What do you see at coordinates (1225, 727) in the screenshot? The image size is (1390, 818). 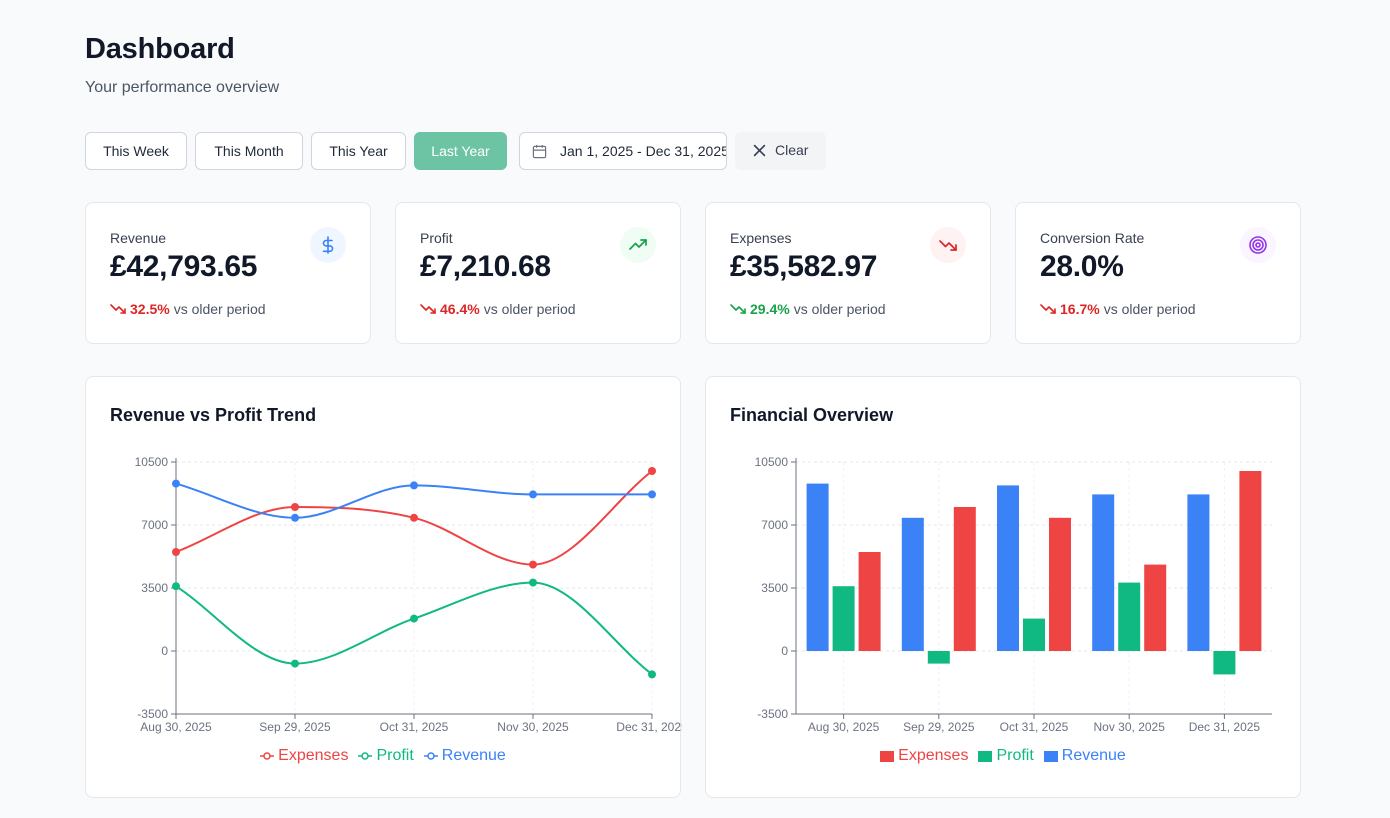 I see `x-tick-label: Dec 31, 2025` at bounding box center [1225, 727].